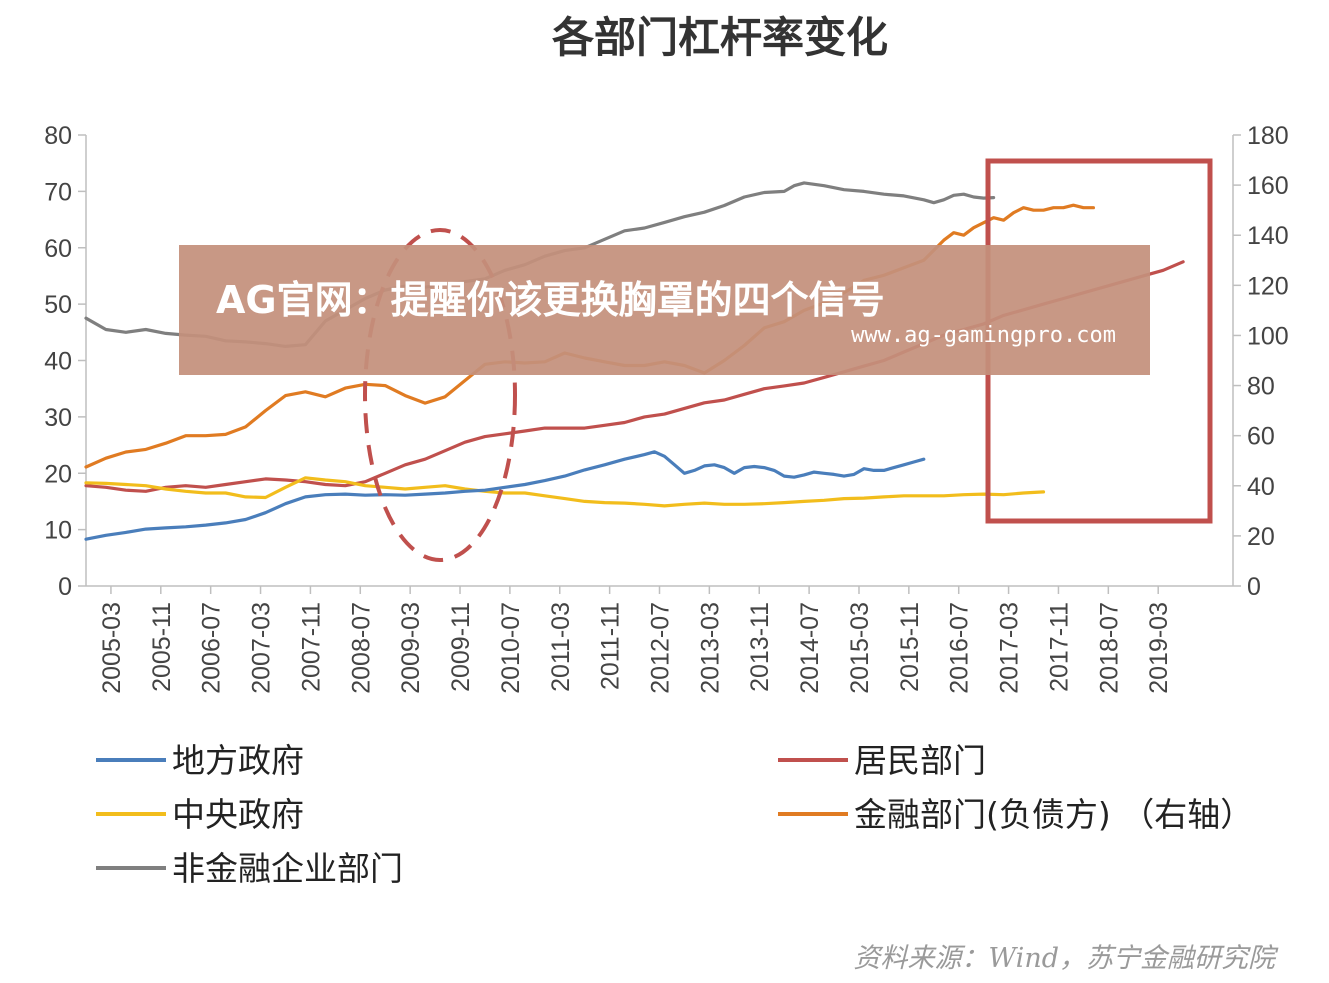  What do you see at coordinates (1261, 487) in the screenshot?
I see `right-tick-label: 40` at bounding box center [1261, 487].